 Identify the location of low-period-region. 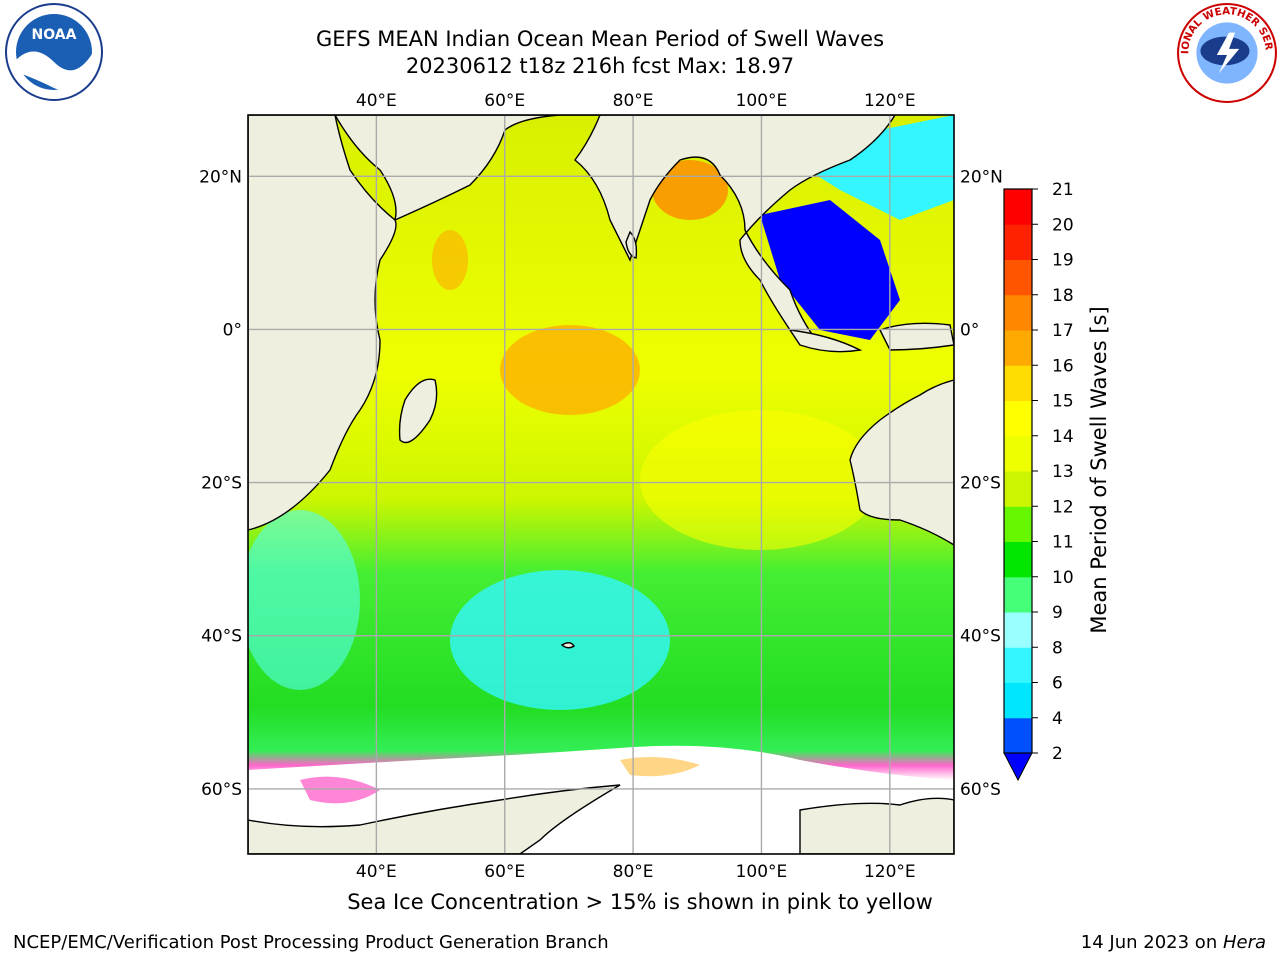
(560, 640).